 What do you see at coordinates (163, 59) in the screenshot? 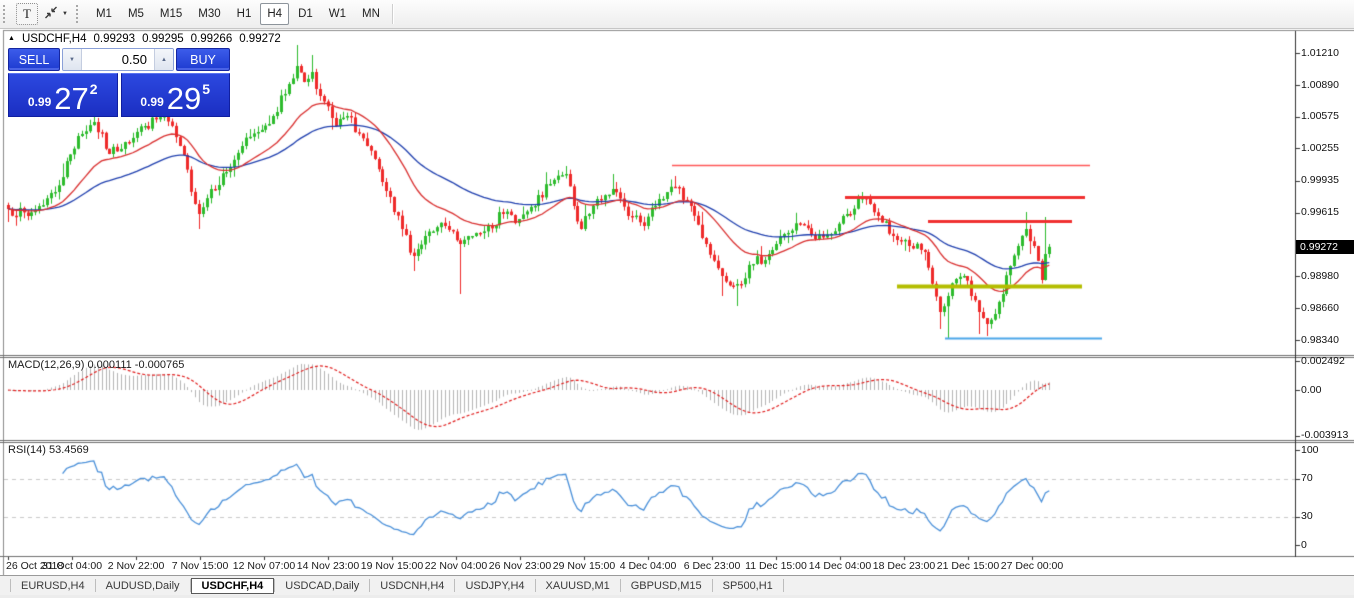
I see `volume-increase-button: ▲` at bounding box center [163, 59].